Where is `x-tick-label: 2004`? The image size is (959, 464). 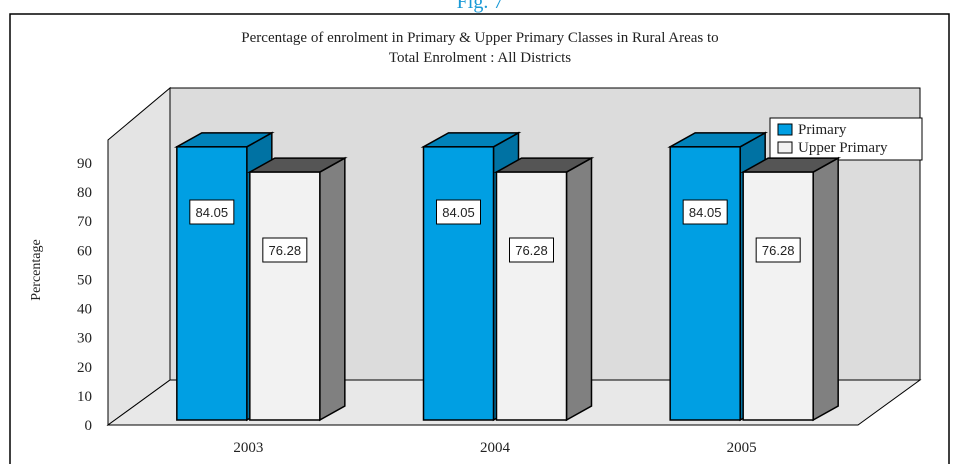 x-tick-label: 2004 is located at coordinates (495, 448).